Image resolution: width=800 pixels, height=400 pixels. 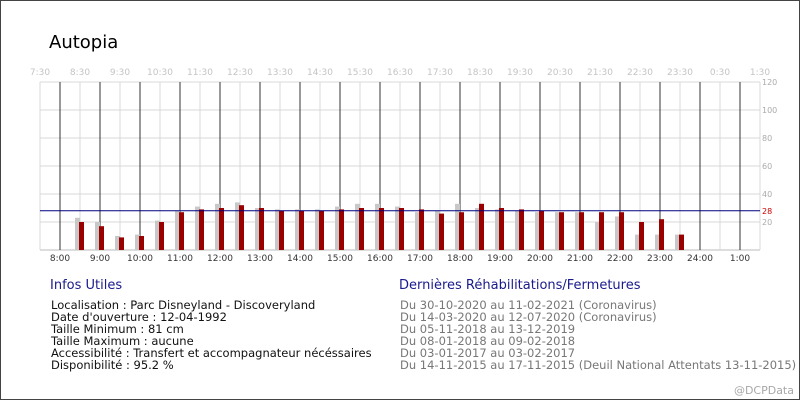 I want to click on reference-line-label: 28, so click(x=767, y=211).